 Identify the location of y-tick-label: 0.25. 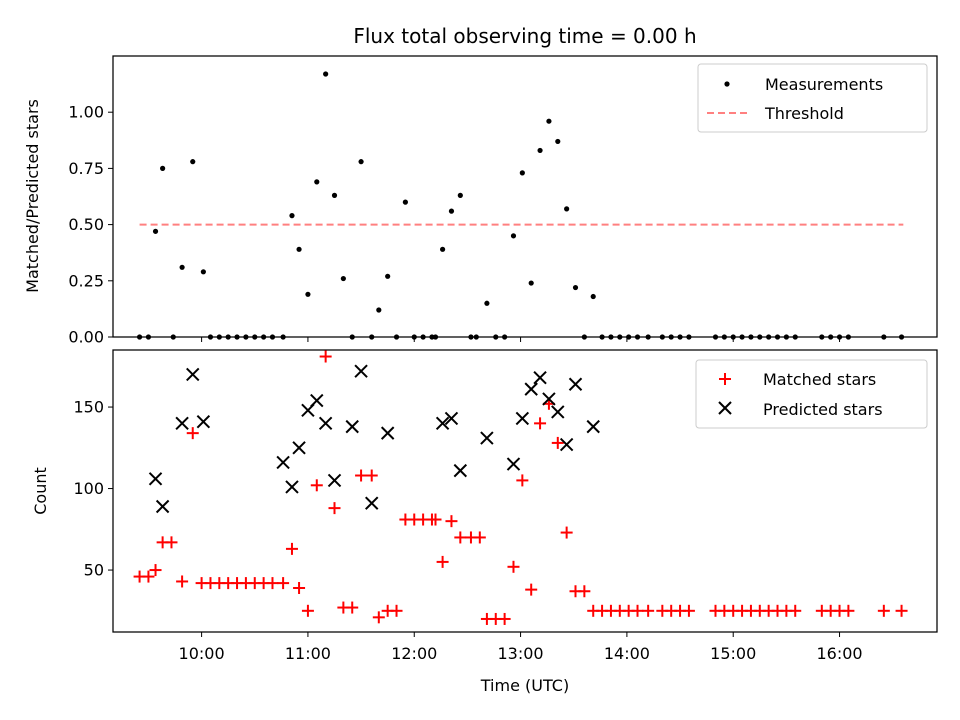
(86, 280).